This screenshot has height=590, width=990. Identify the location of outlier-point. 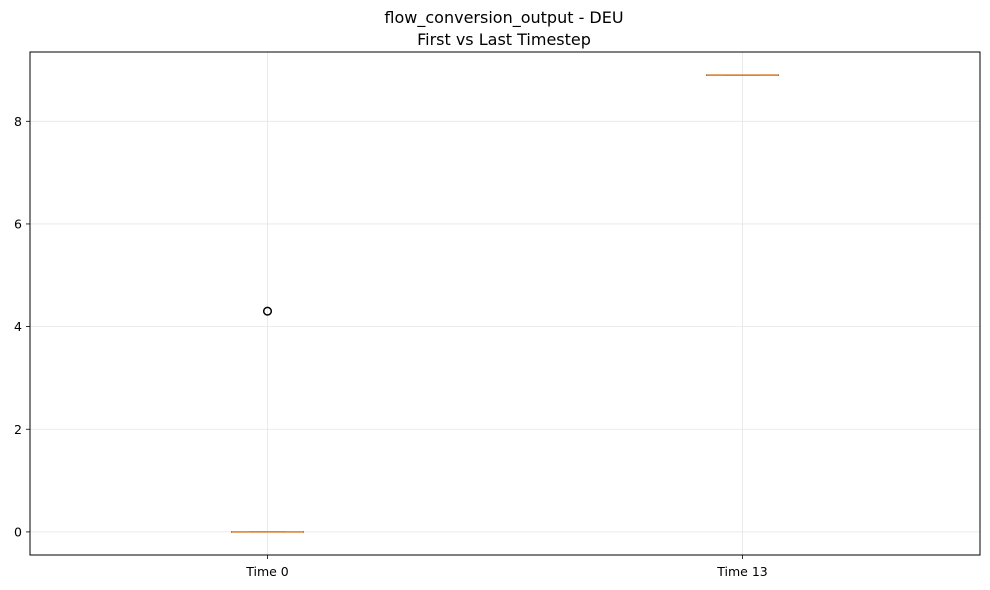
(267, 311).